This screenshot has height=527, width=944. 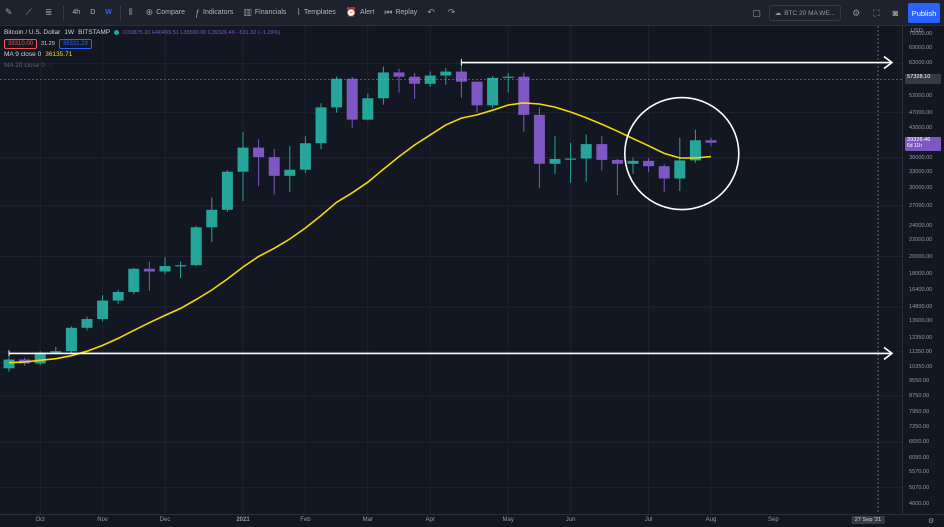 I want to click on price-tick-label: 52000.00, so click(x=921, y=95).